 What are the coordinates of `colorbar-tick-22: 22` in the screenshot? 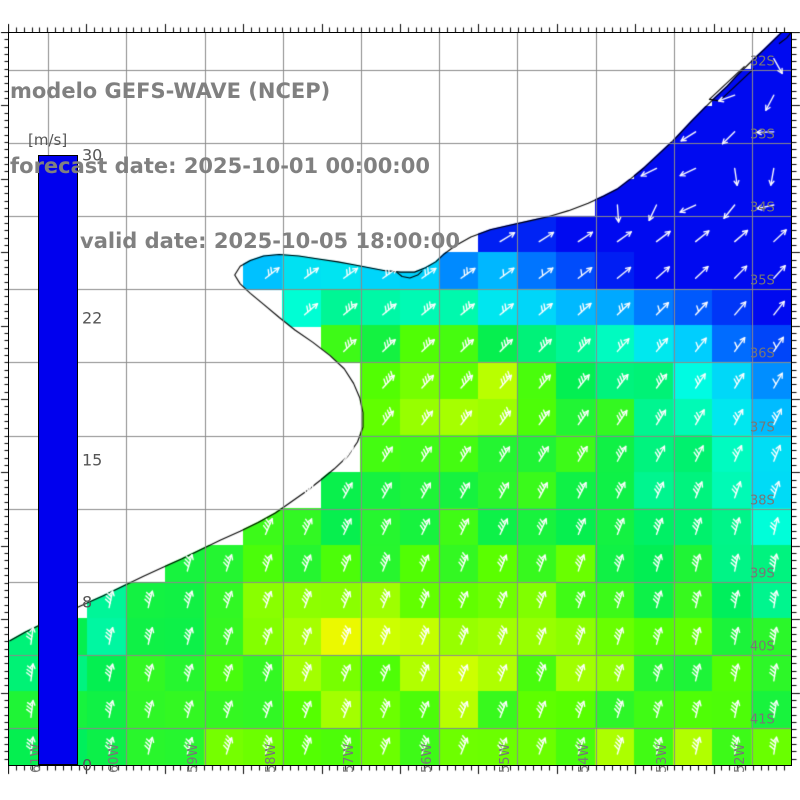 It's located at (92, 318).